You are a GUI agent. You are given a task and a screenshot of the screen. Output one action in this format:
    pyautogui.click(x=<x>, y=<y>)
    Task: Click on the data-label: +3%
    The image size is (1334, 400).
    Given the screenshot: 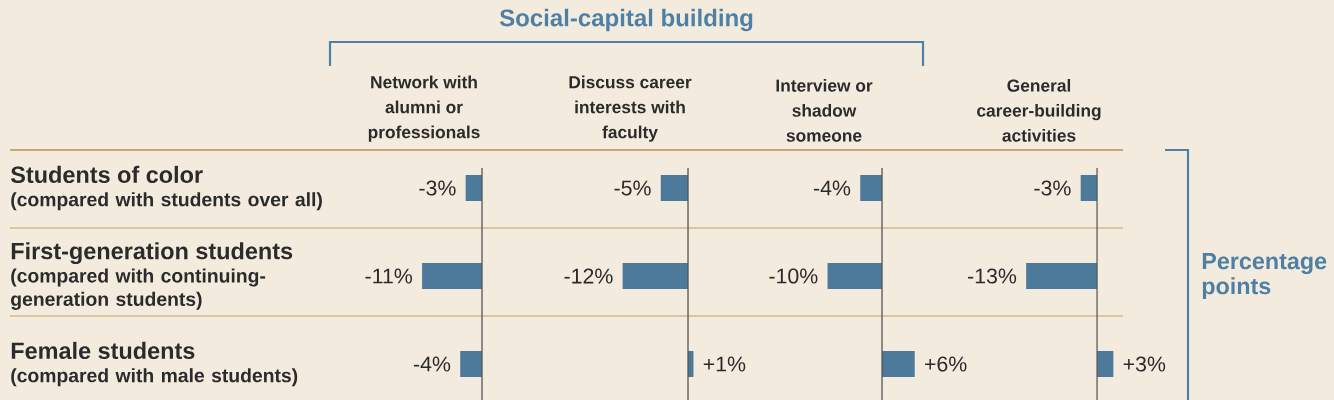 What is the action you would take?
    pyautogui.click(x=1144, y=364)
    